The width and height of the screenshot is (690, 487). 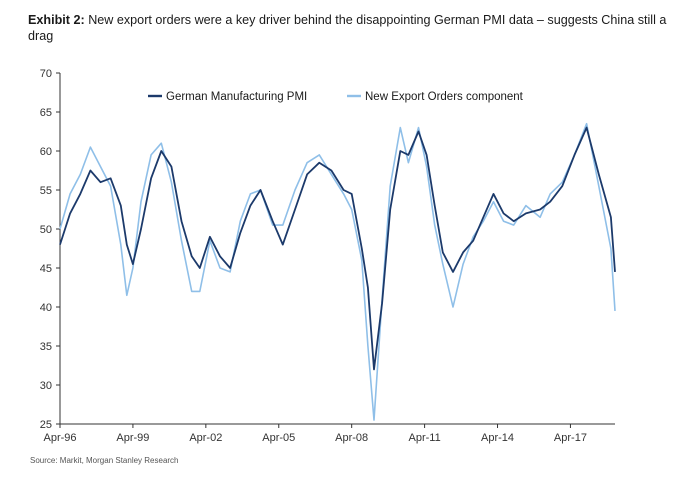 What do you see at coordinates (59, 438) in the screenshot?
I see `x-tick-label: Apr-96` at bounding box center [59, 438].